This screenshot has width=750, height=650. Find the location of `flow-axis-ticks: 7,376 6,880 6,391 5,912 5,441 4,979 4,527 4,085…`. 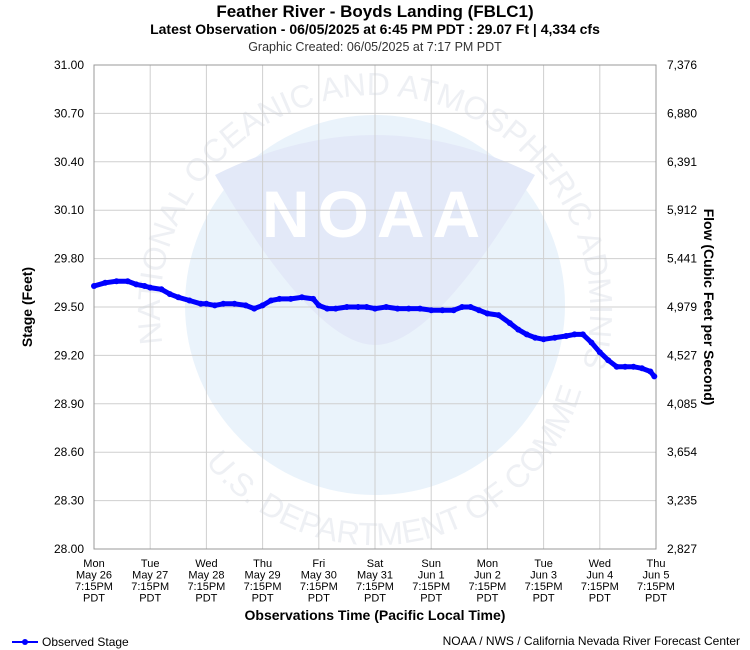

flow-axis-ticks: 7,376 6,880 6,391 5,912 5,441 4,979 4,527 4,085… is located at coordinates (682, 307).